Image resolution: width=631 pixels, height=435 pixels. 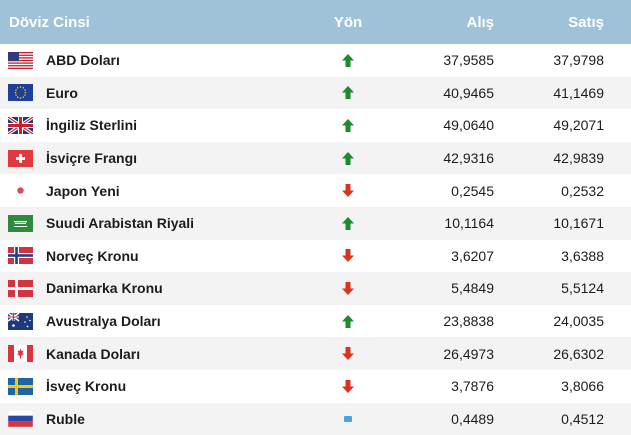 I want to click on table-row: Avustralya Doları 23,8838 24,0035, so click(x=315, y=321).